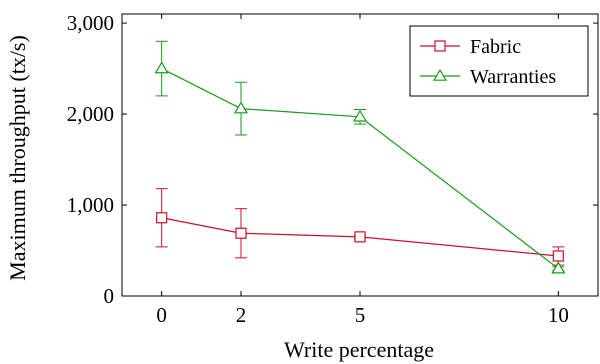  I want to click on y-tick-label: 3,000, so click(90, 23).